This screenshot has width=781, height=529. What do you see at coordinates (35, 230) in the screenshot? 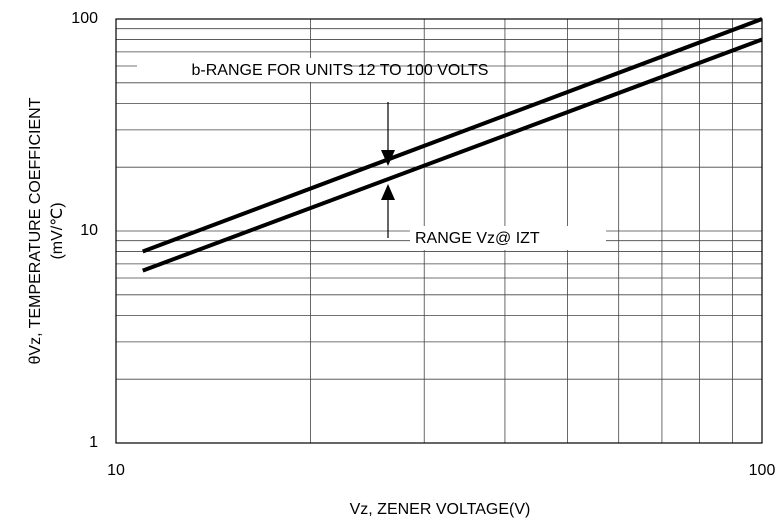
I see `y-axis-label: θVz, TEMPERATURE COEFFICIENT` at bounding box center [35, 230].